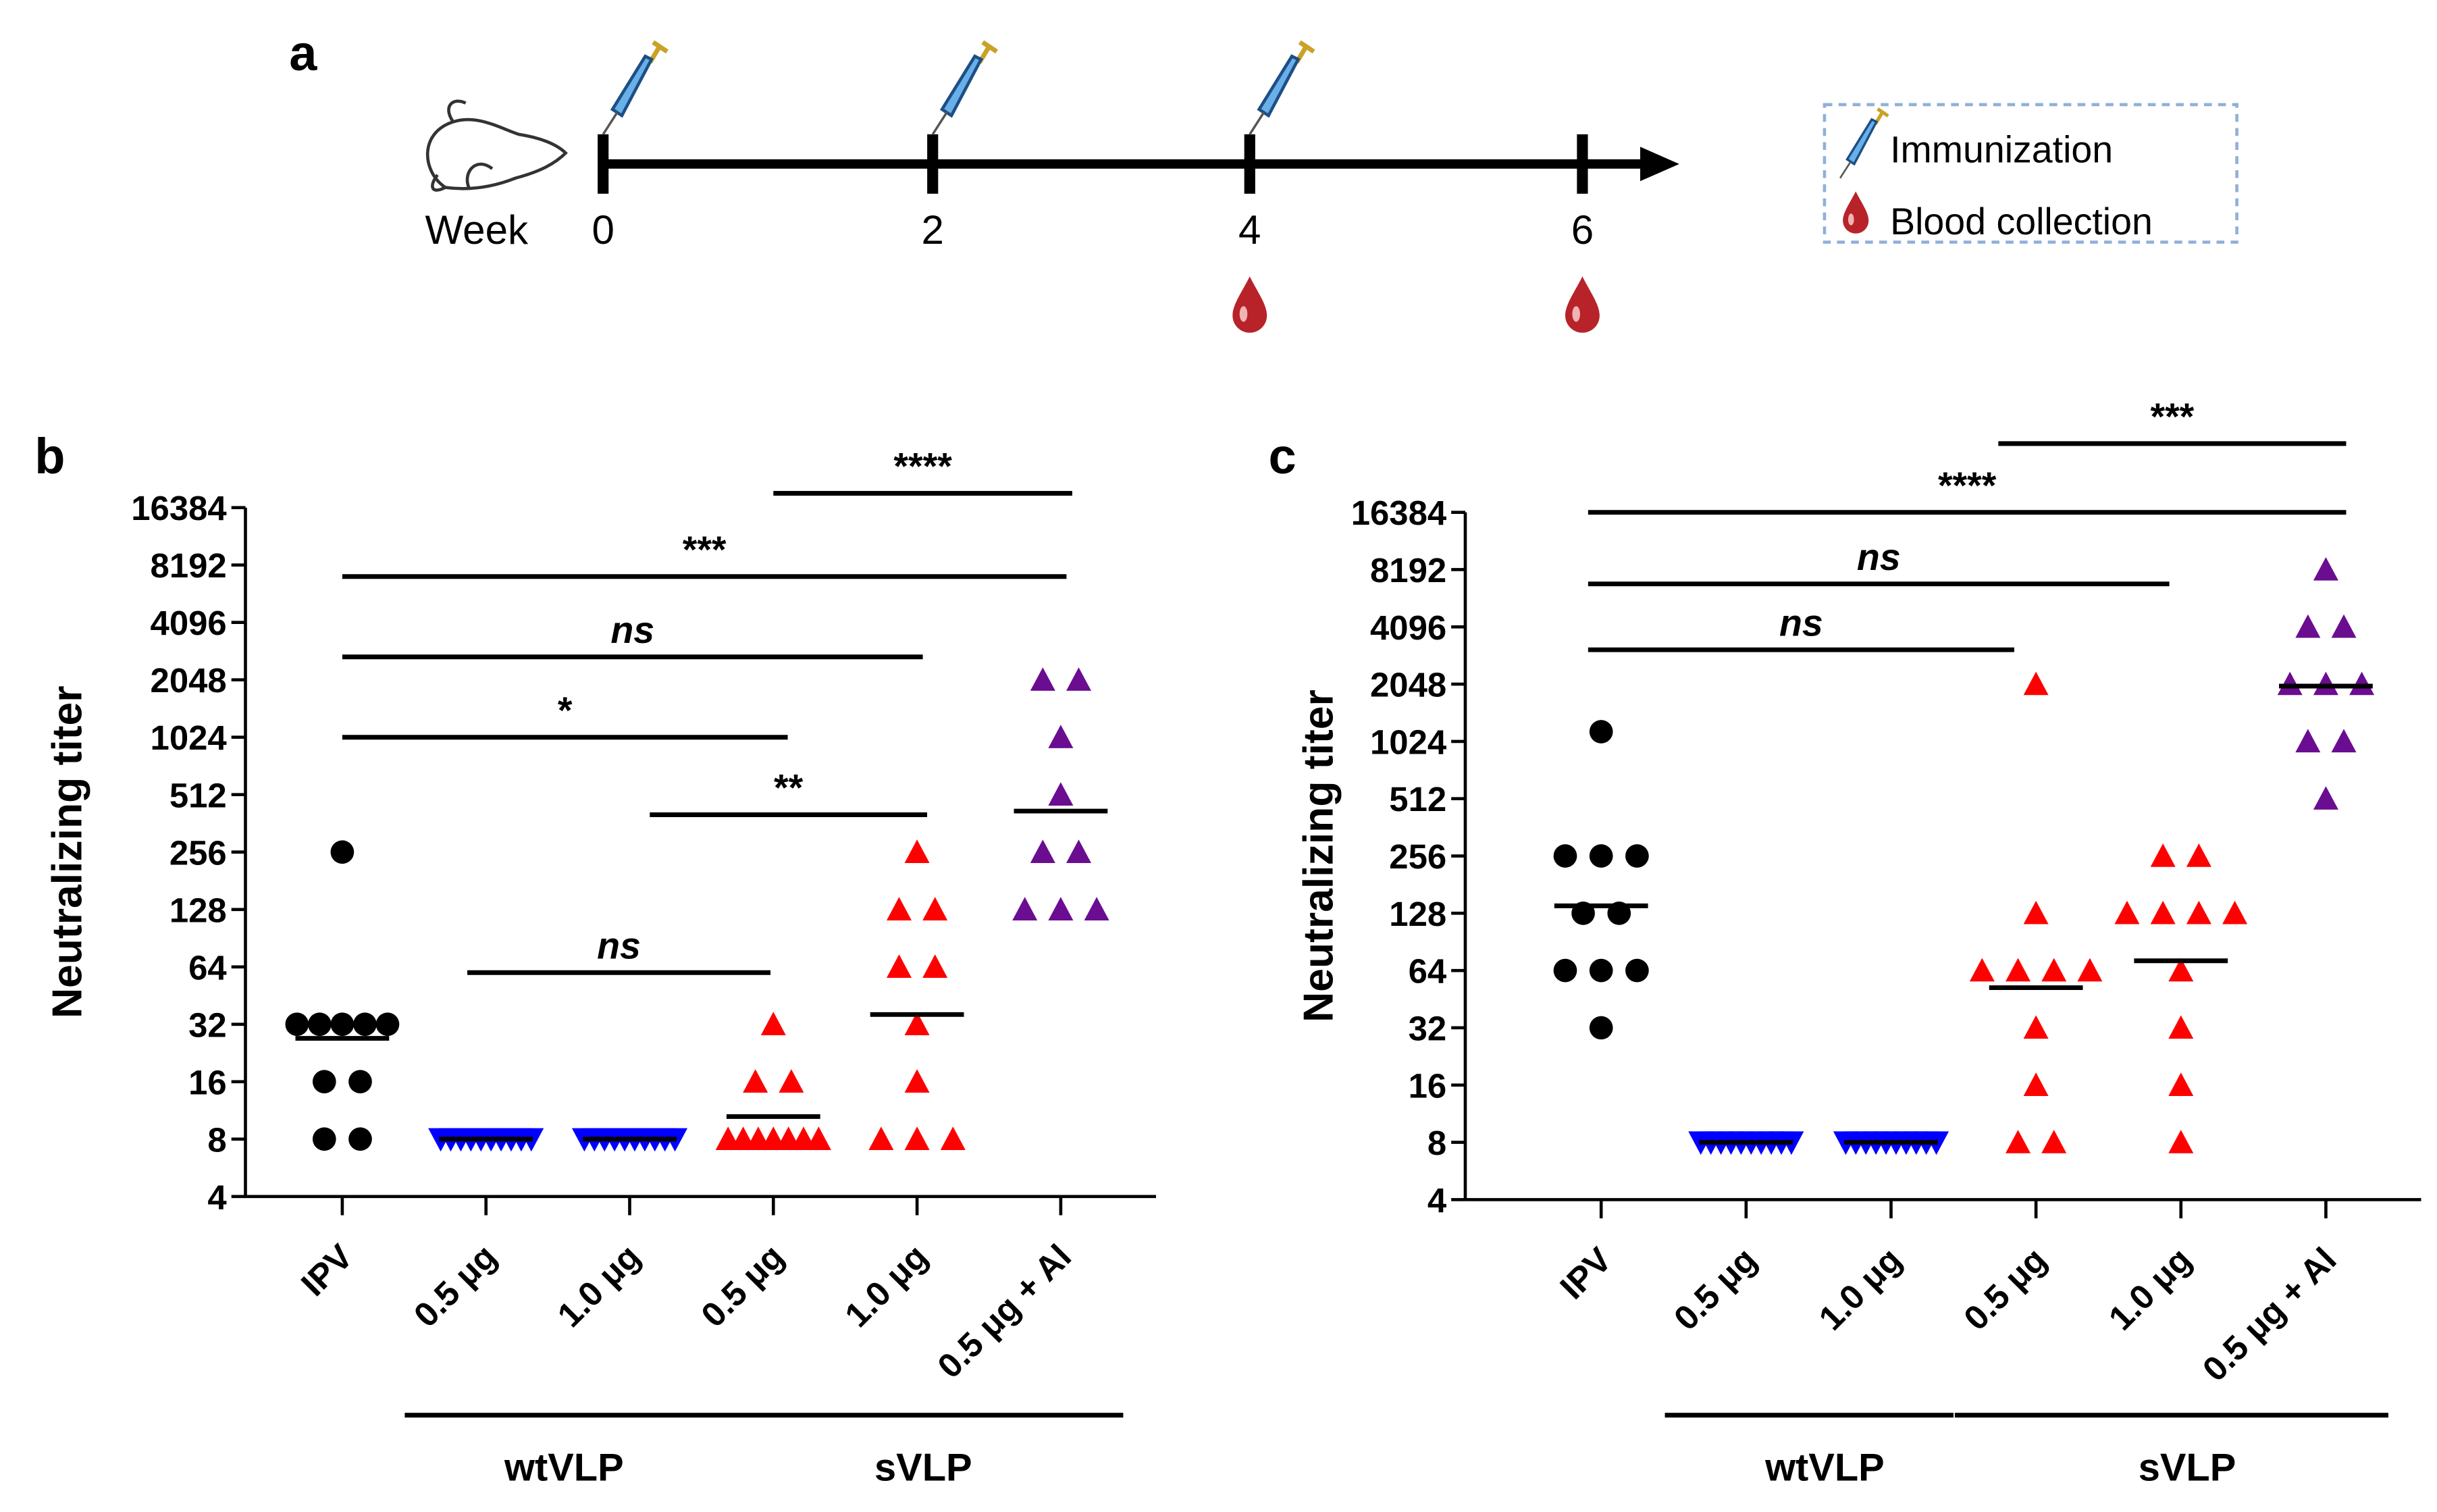 The image size is (2437, 1512). I want to click on x-tick-label: IPV, so click(327, 1270).